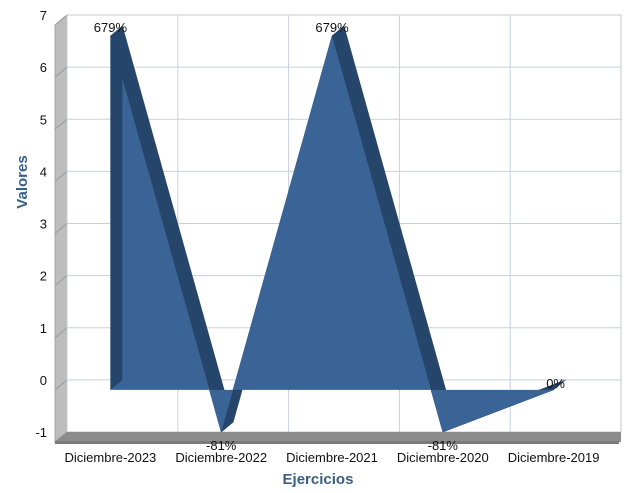 Image resolution: width=627 pixels, height=493 pixels. I want to click on y-tick-label: 4, so click(43, 171).